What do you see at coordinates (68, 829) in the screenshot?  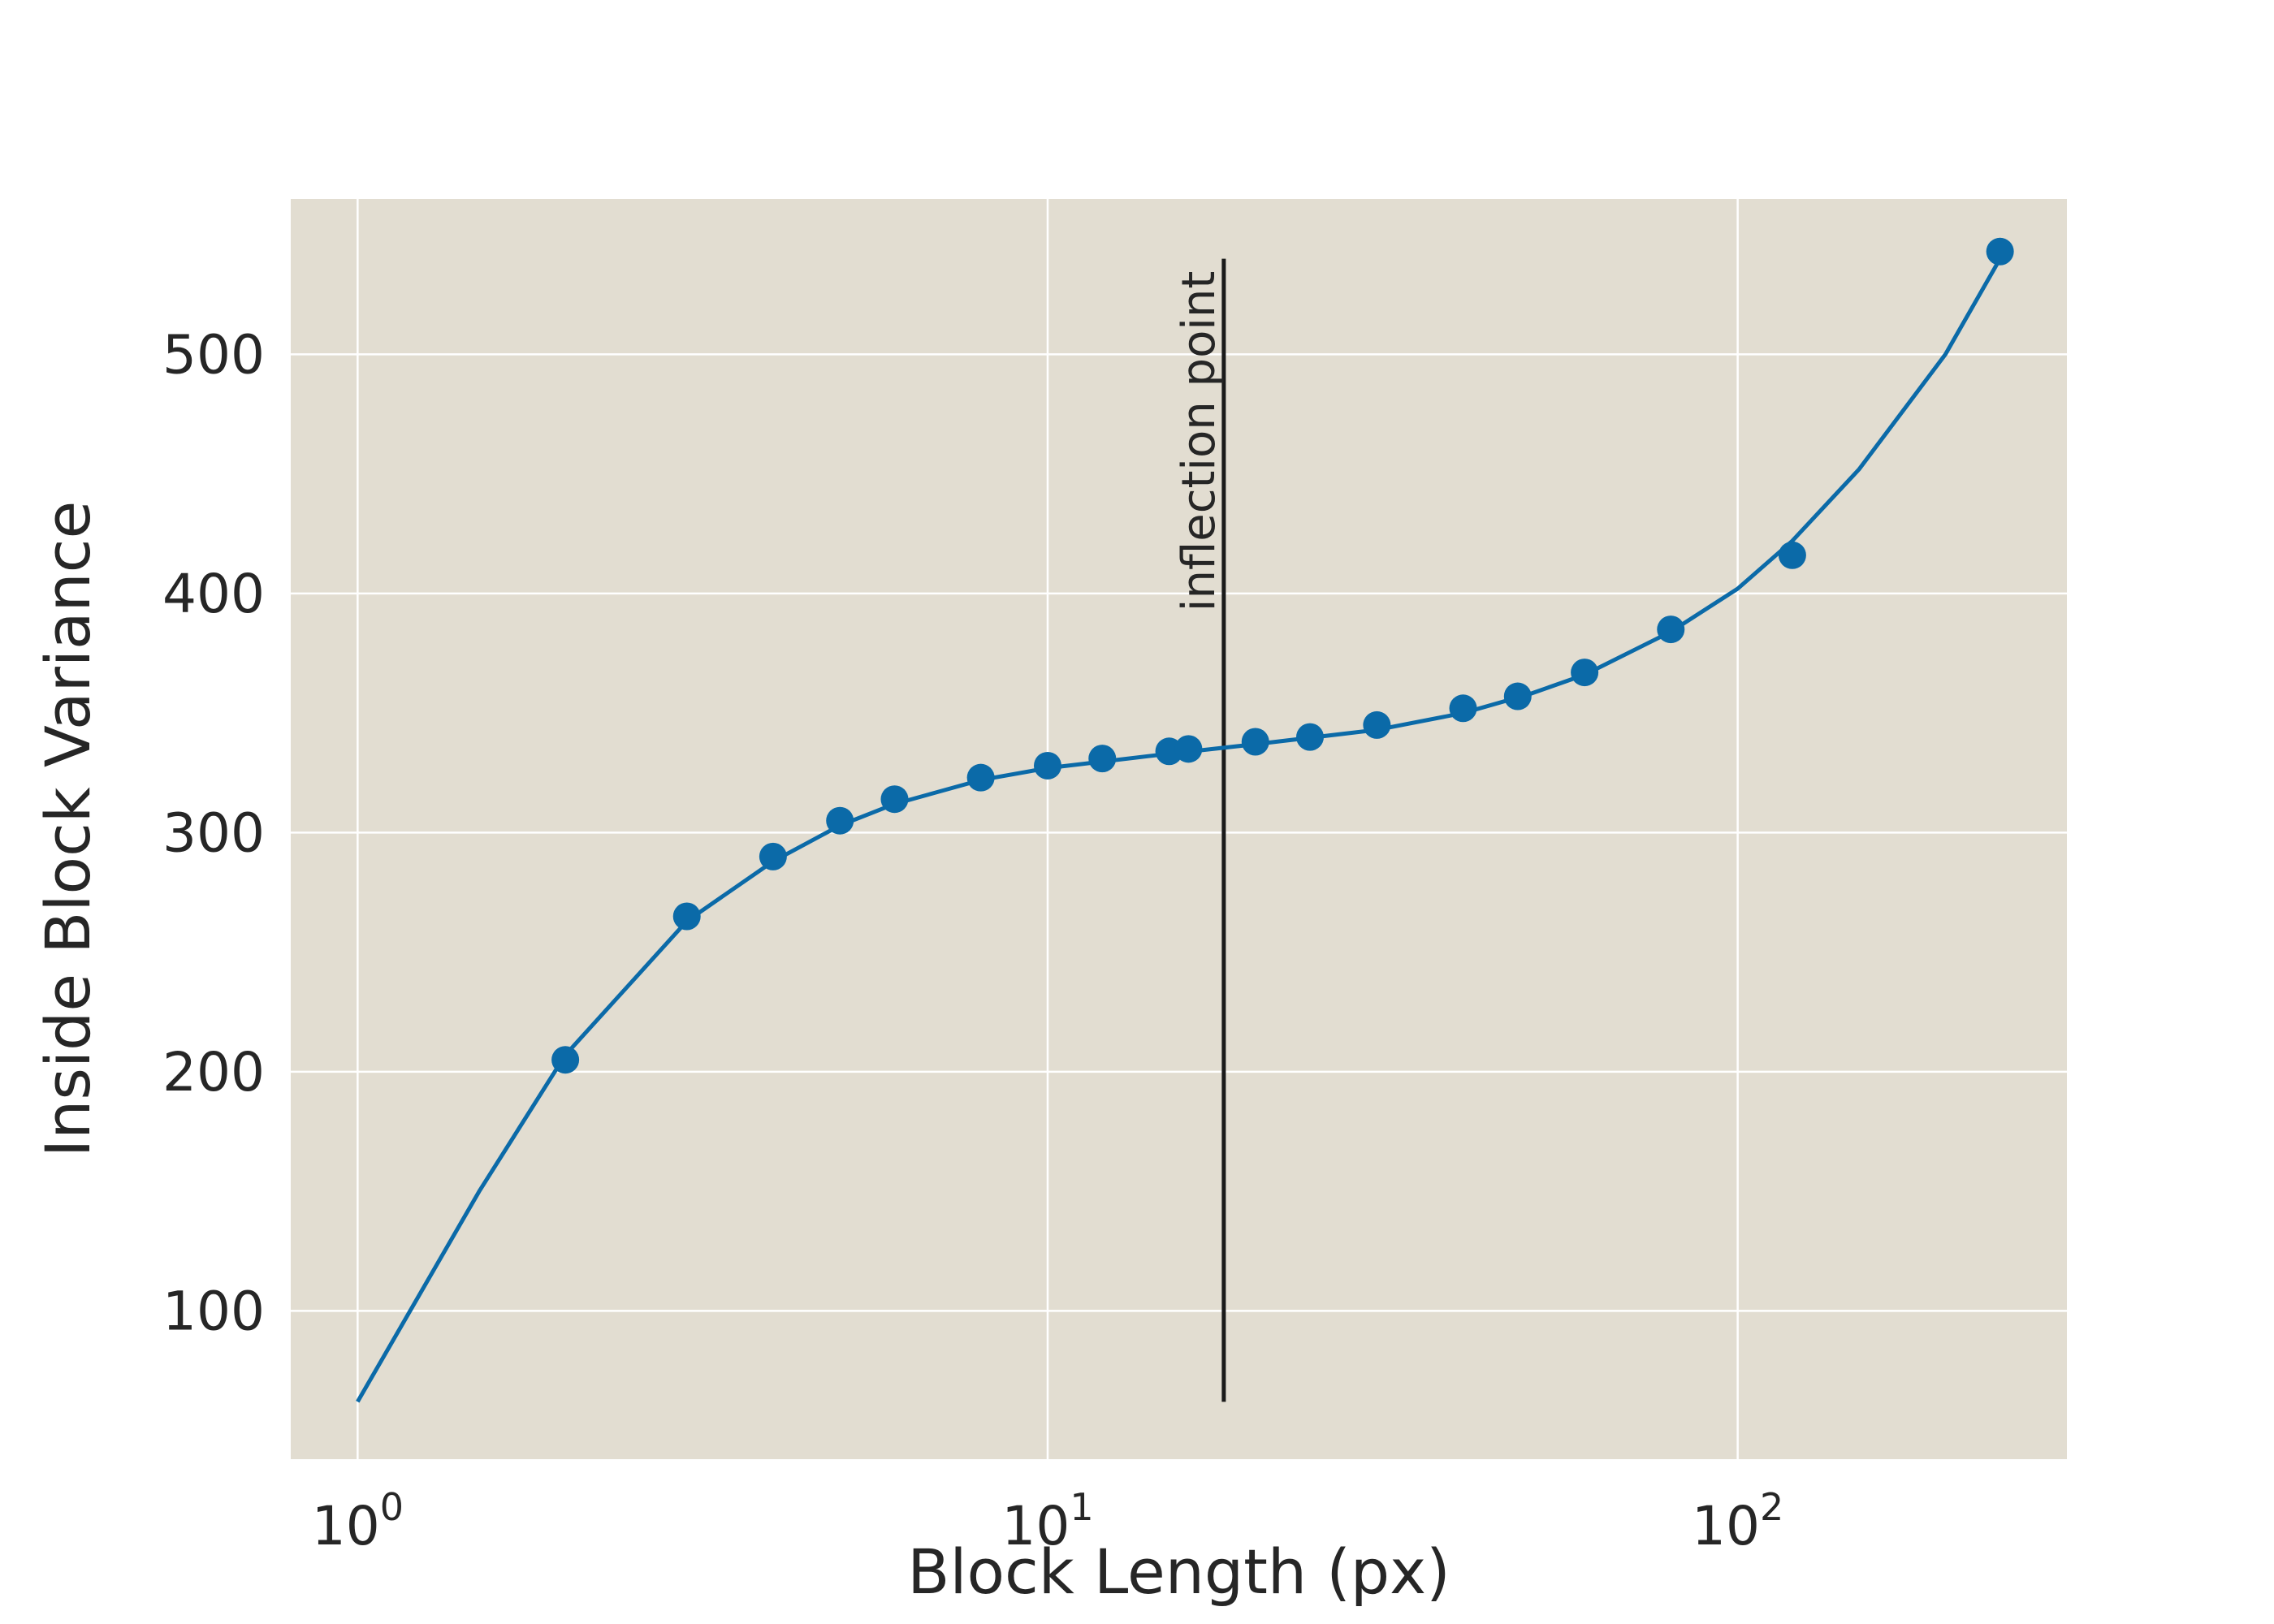 I see `y-axis-label: Inside Block Variance` at bounding box center [68, 829].